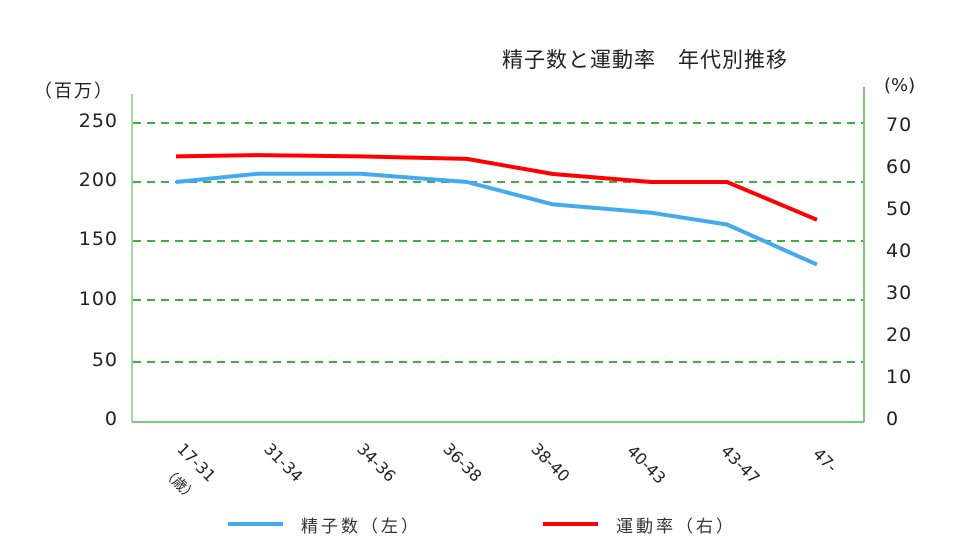  What do you see at coordinates (98, 239) in the screenshot?
I see `left-y-tick: 150` at bounding box center [98, 239].